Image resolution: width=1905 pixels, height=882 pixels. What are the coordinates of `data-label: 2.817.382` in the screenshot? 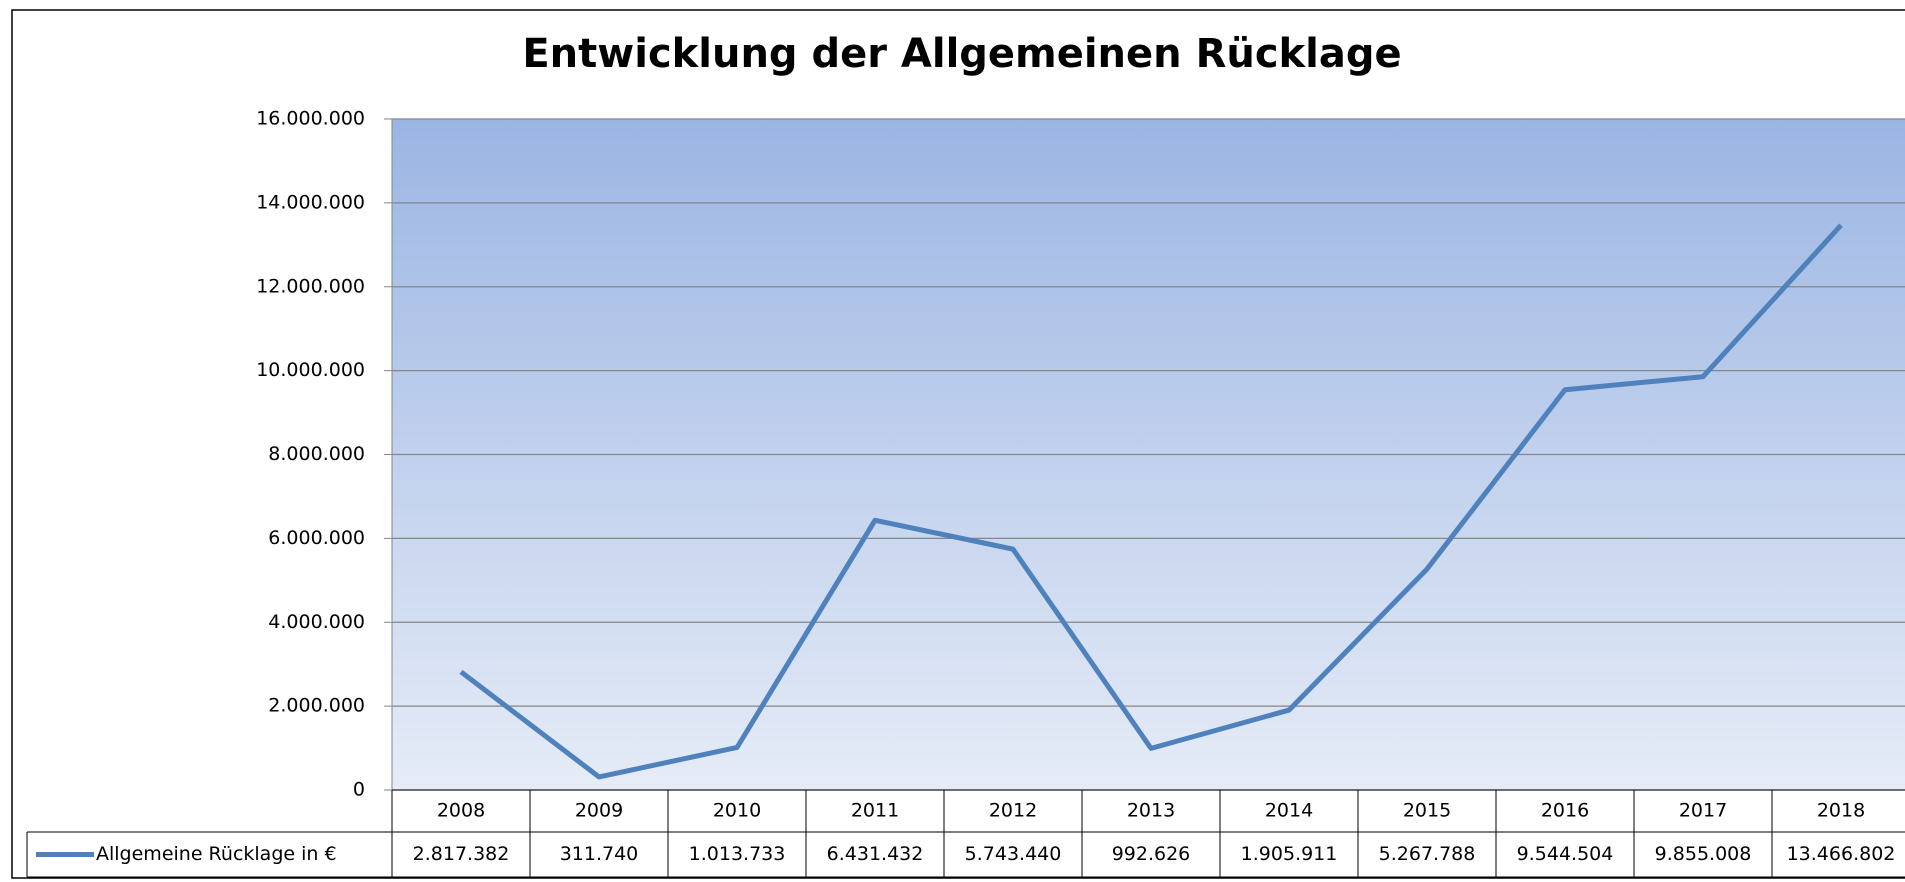 It's located at (461, 854).